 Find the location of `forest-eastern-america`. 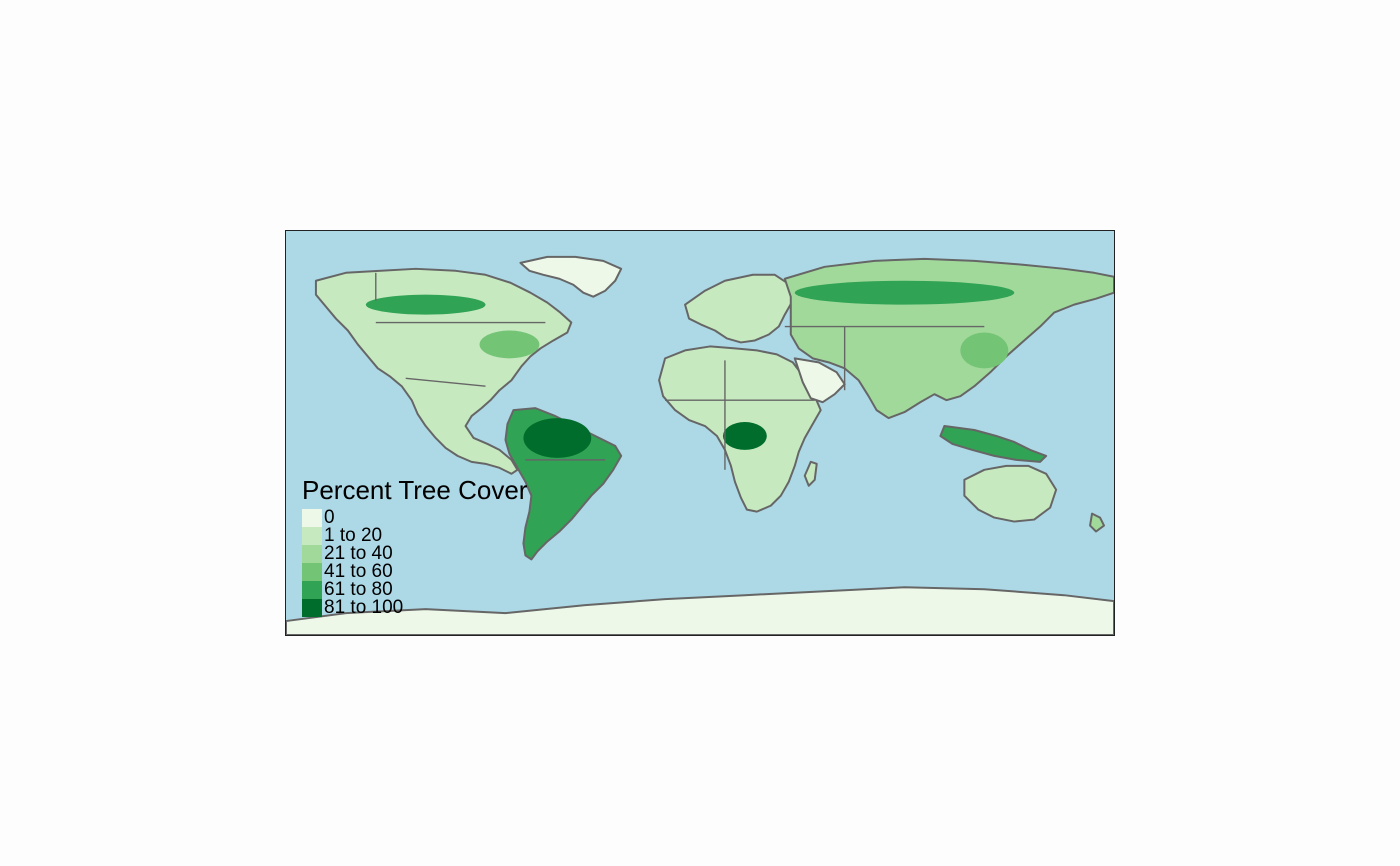

forest-eastern-america is located at coordinates (509, 344).